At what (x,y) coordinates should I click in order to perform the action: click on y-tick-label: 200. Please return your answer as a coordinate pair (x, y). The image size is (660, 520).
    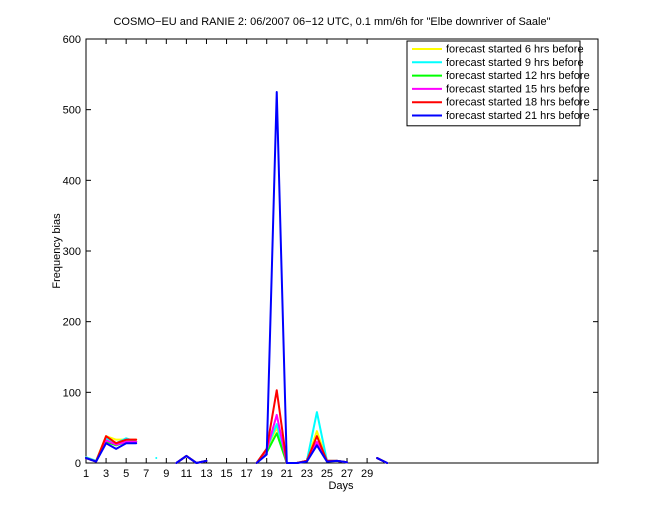
    Looking at the image, I should click on (72, 323).